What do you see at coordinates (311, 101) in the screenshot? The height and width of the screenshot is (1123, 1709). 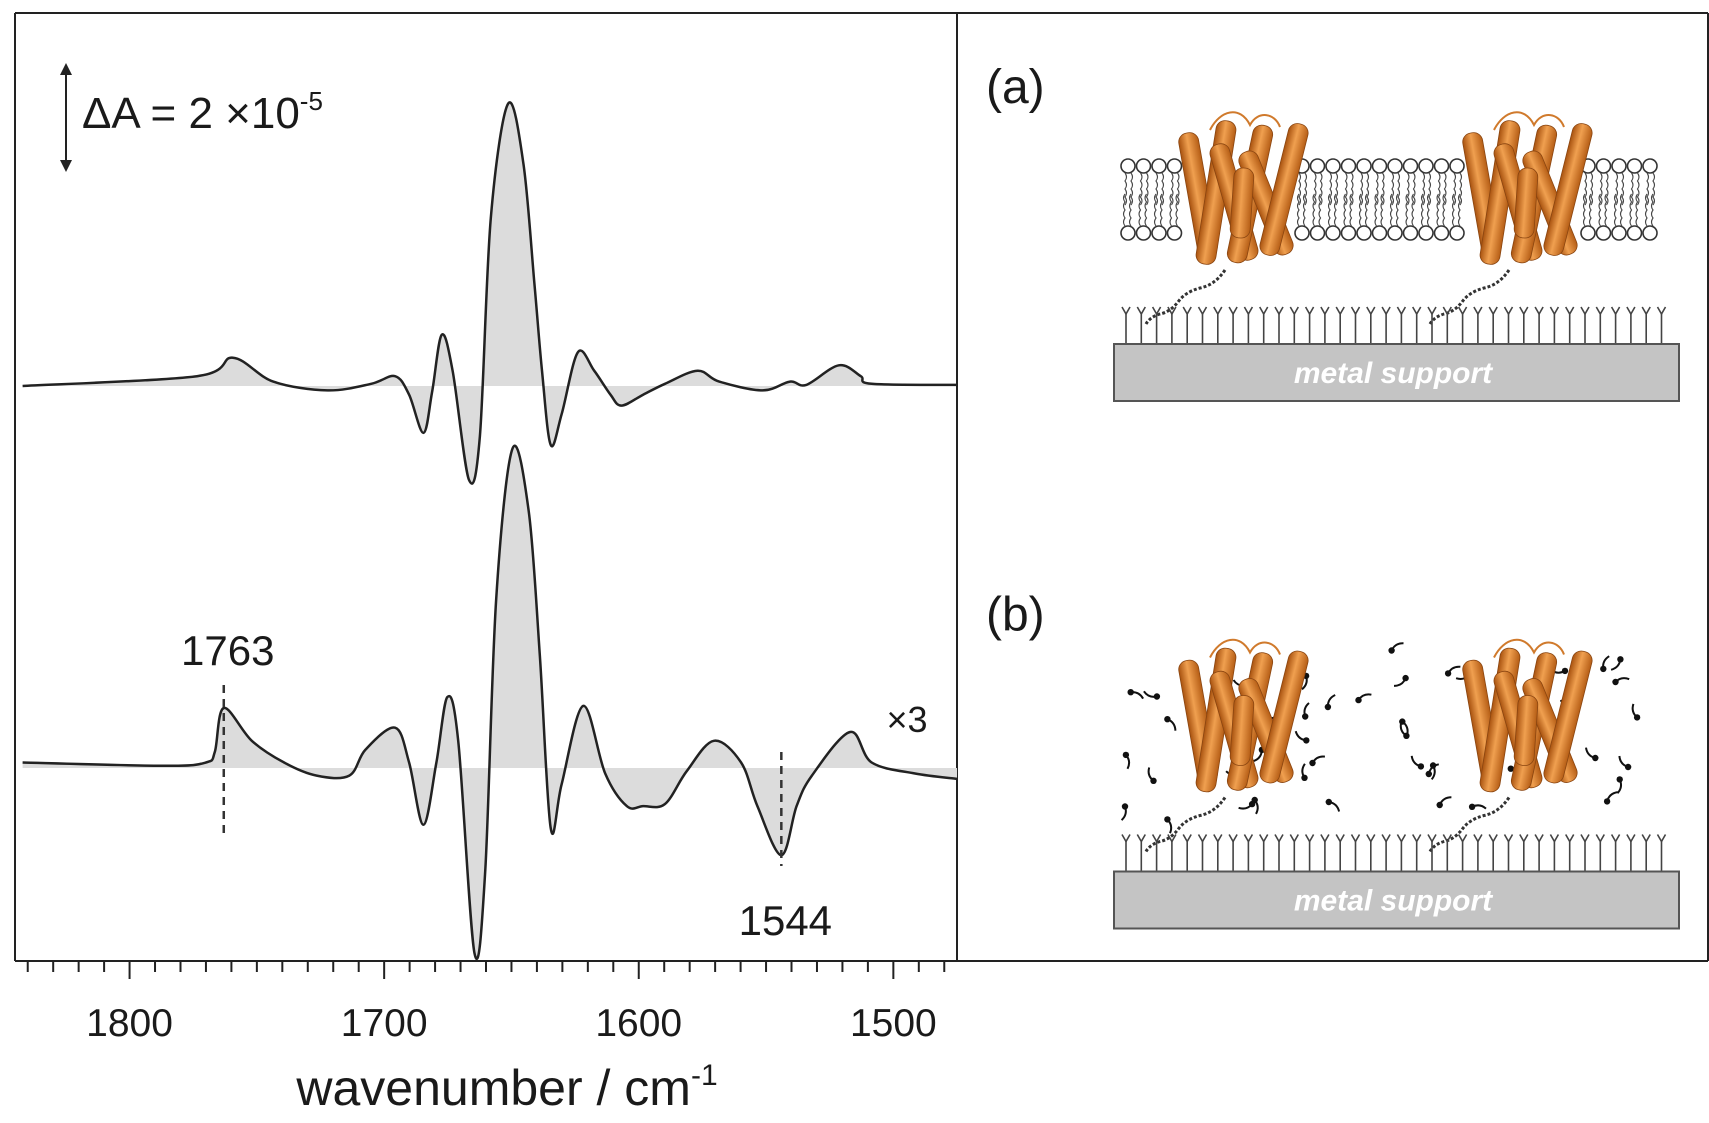 I see `scale-bar-exponent: -5` at bounding box center [311, 101].